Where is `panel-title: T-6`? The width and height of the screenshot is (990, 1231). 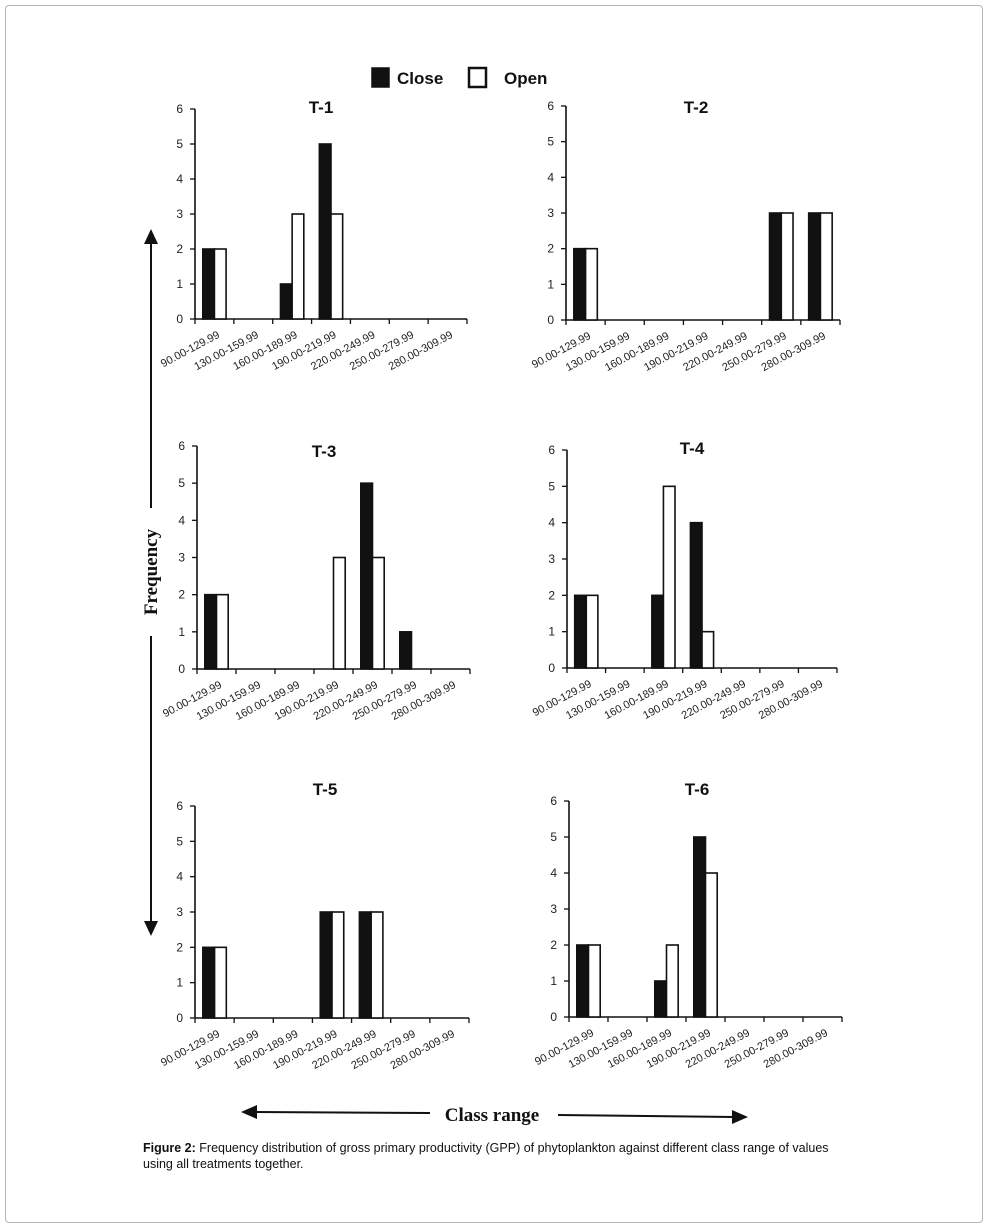
panel-title: T-6 is located at coordinates (697, 789).